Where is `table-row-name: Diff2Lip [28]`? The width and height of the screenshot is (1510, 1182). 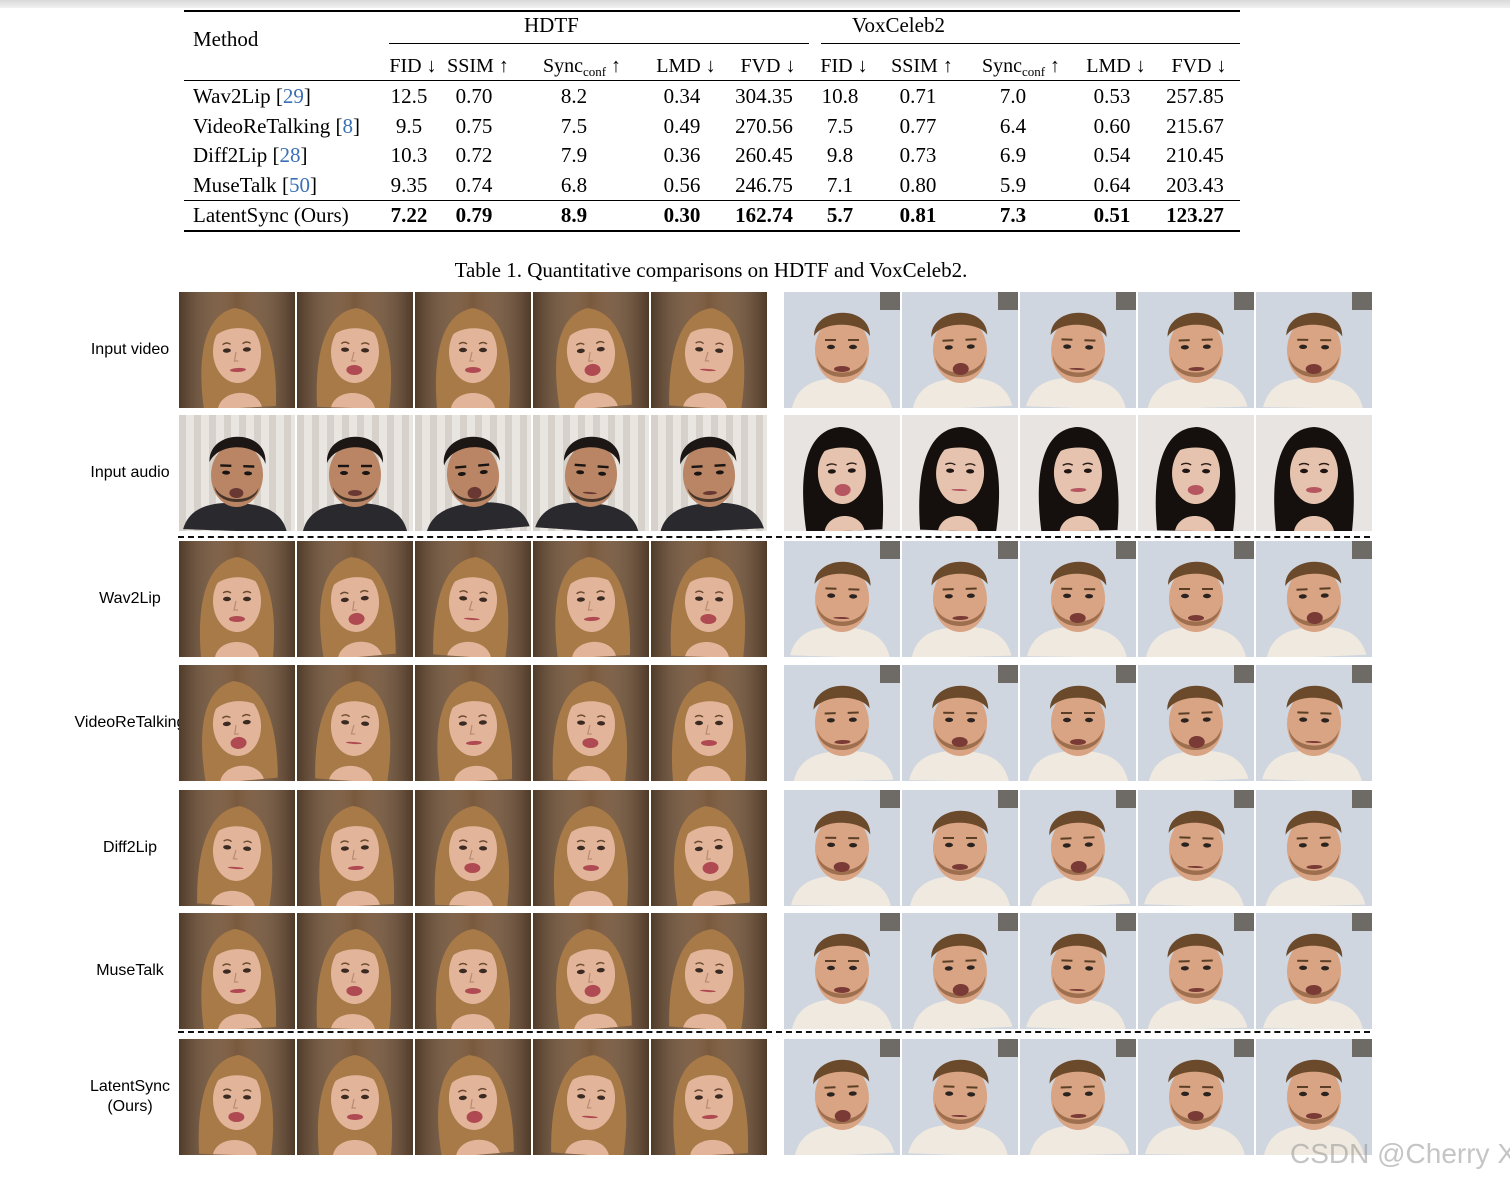
table-row-name: Diff2Lip [28] is located at coordinates (250, 155).